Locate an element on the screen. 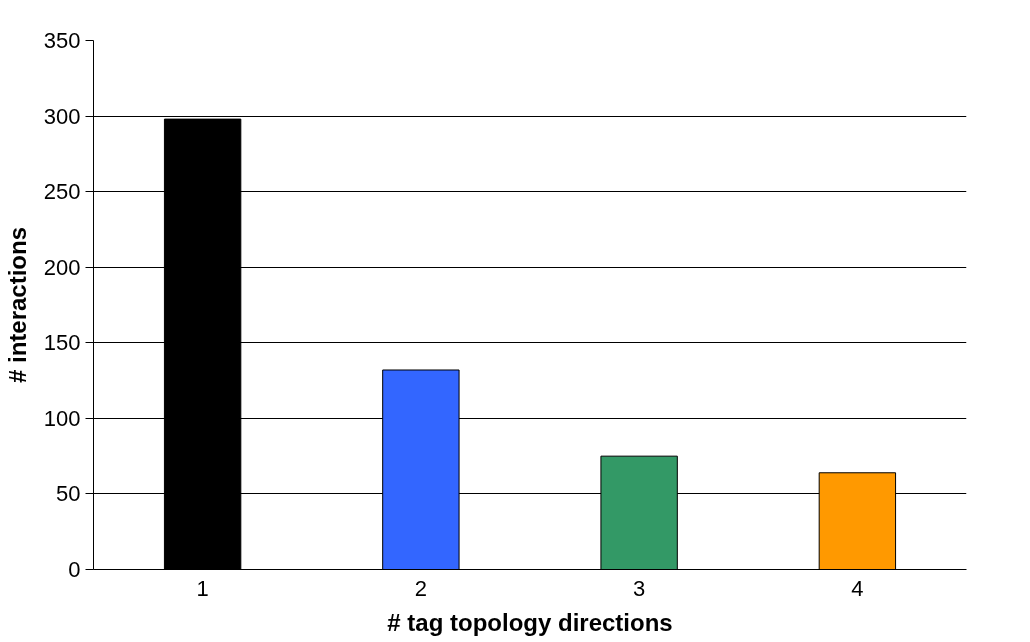 The height and width of the screenshot is (642, 1030). y-tick-label: 100 is located at coordinates (62, 418).